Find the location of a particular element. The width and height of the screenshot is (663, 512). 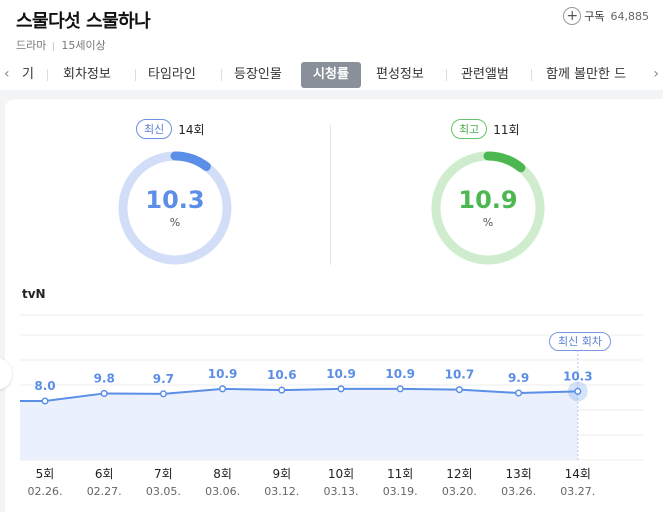

subscribe-button: + 구독 64,885 is located at coordinates (606, 16).